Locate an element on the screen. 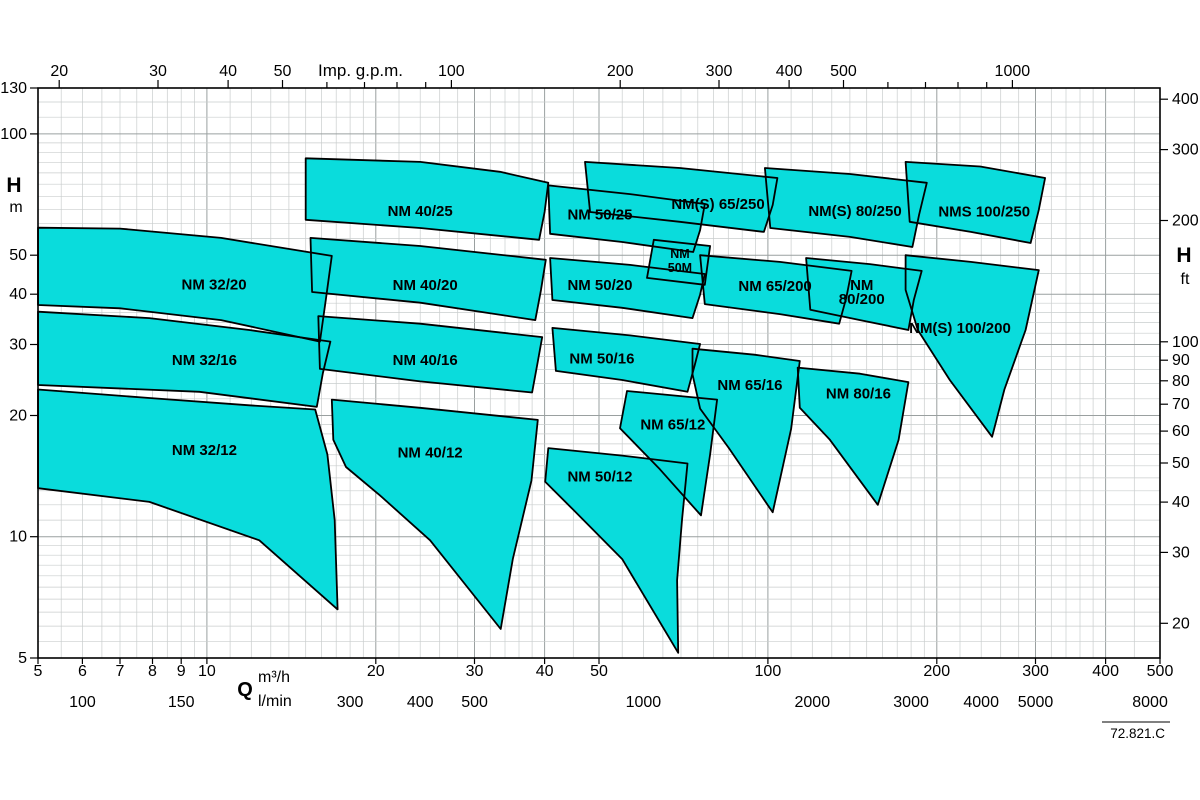 The width and height of the screenshot is (1200, 800). tick-label-top: 300 is located at coordinates (719, 71).